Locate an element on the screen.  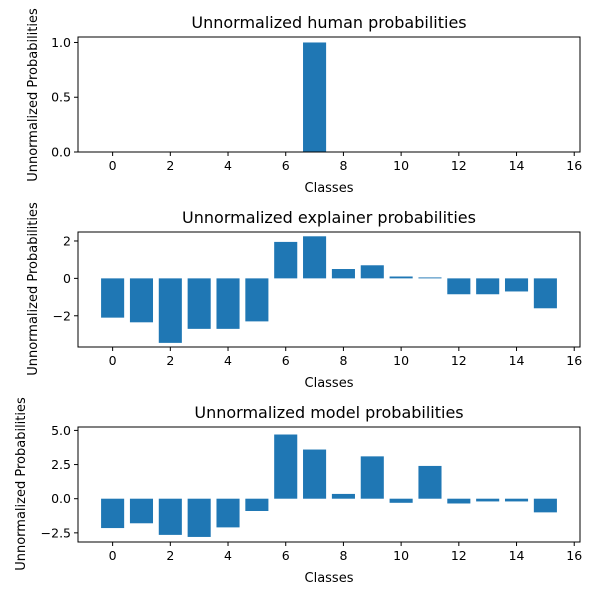
y-tick-label: 0 is located at coordinates (67, 278).